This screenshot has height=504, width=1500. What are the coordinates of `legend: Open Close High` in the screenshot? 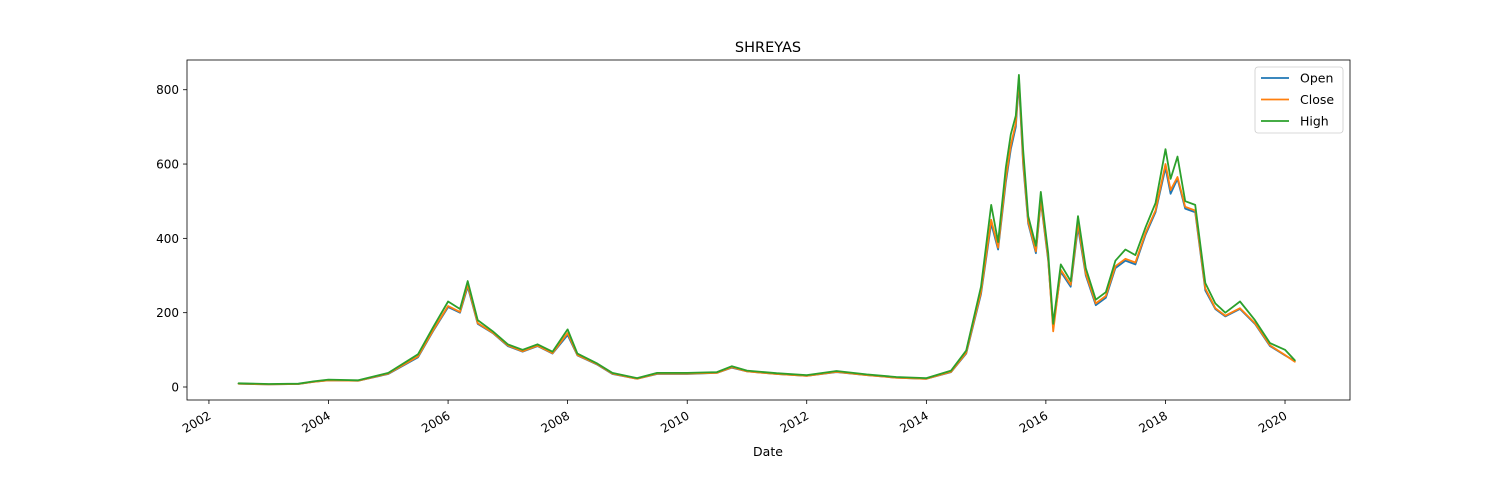 It's located at (1299, 100).